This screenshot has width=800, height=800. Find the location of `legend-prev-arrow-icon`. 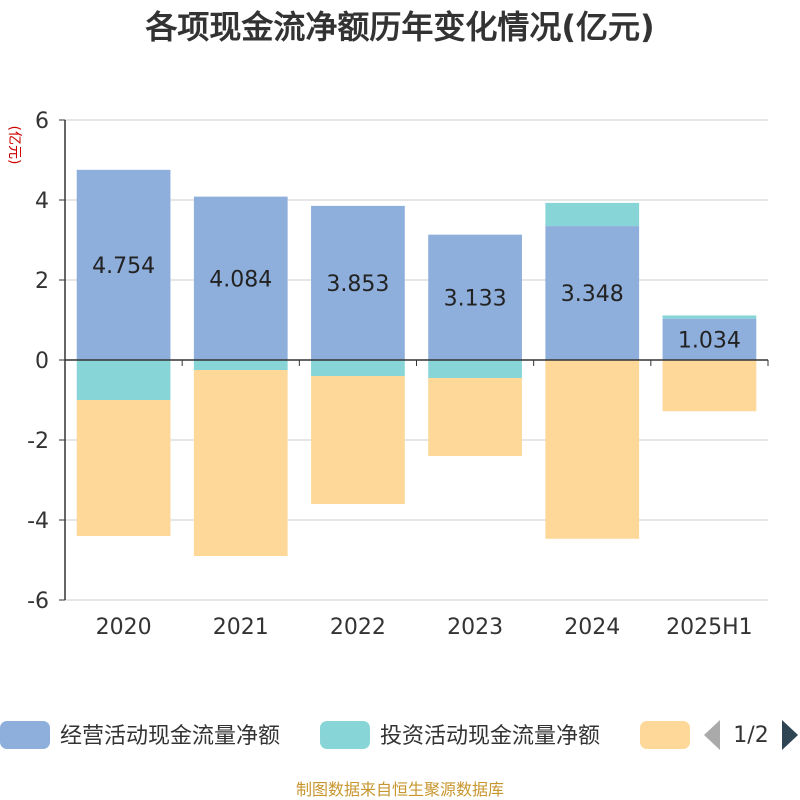

legend-prev-arrow-icon is located at coordinates (712, 735).